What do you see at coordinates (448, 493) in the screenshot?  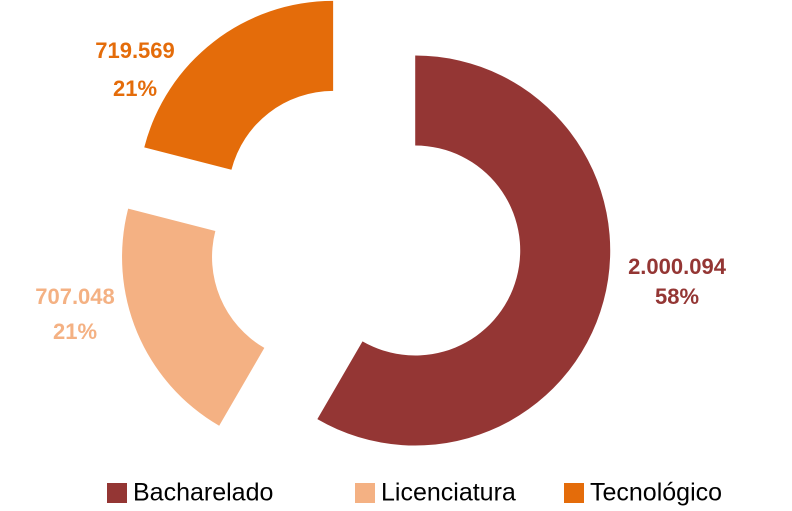 I see `legend-label: Licenciatura` at bounding box center [448, 493].